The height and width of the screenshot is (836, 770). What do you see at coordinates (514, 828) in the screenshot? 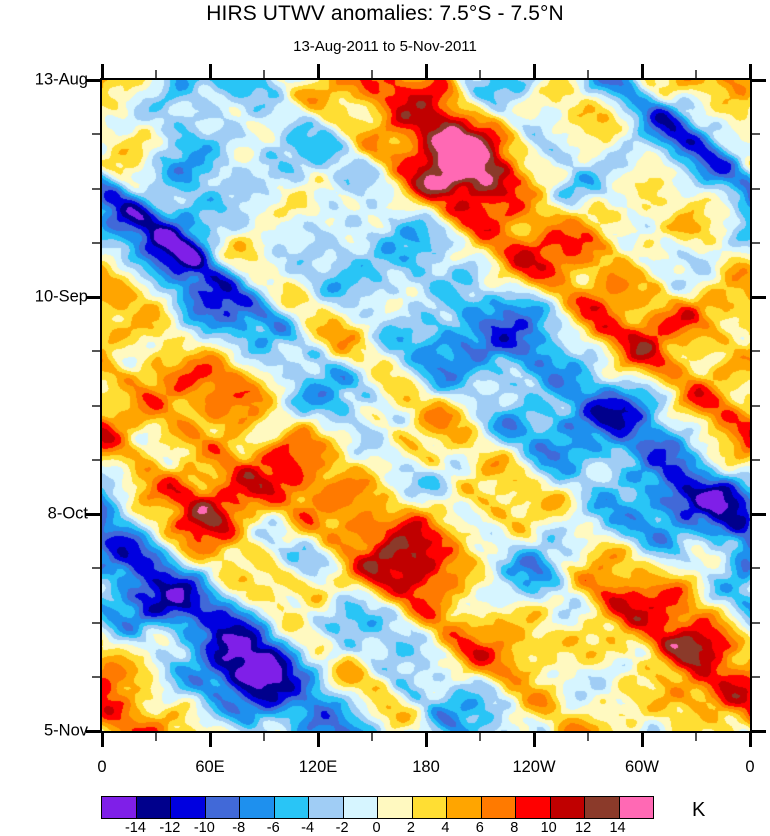
I see `colorbar-tick-label: 8` at bounding box center [514, 828].